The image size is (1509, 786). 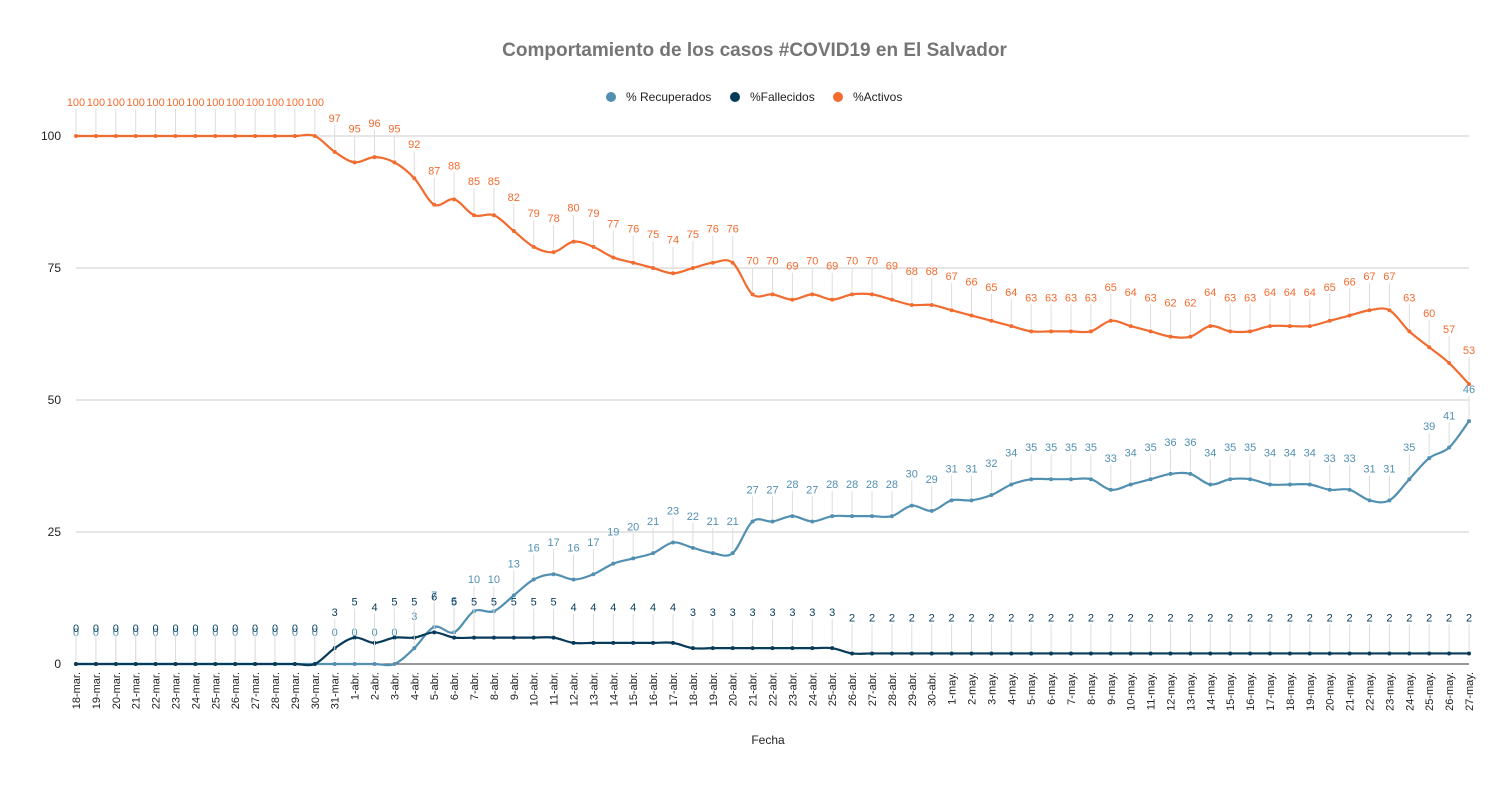 What do you see at coordinates (296, 690) in the screenshot?
I see `x-tick-label: 29-mar.` at bounding box center [296, 690].